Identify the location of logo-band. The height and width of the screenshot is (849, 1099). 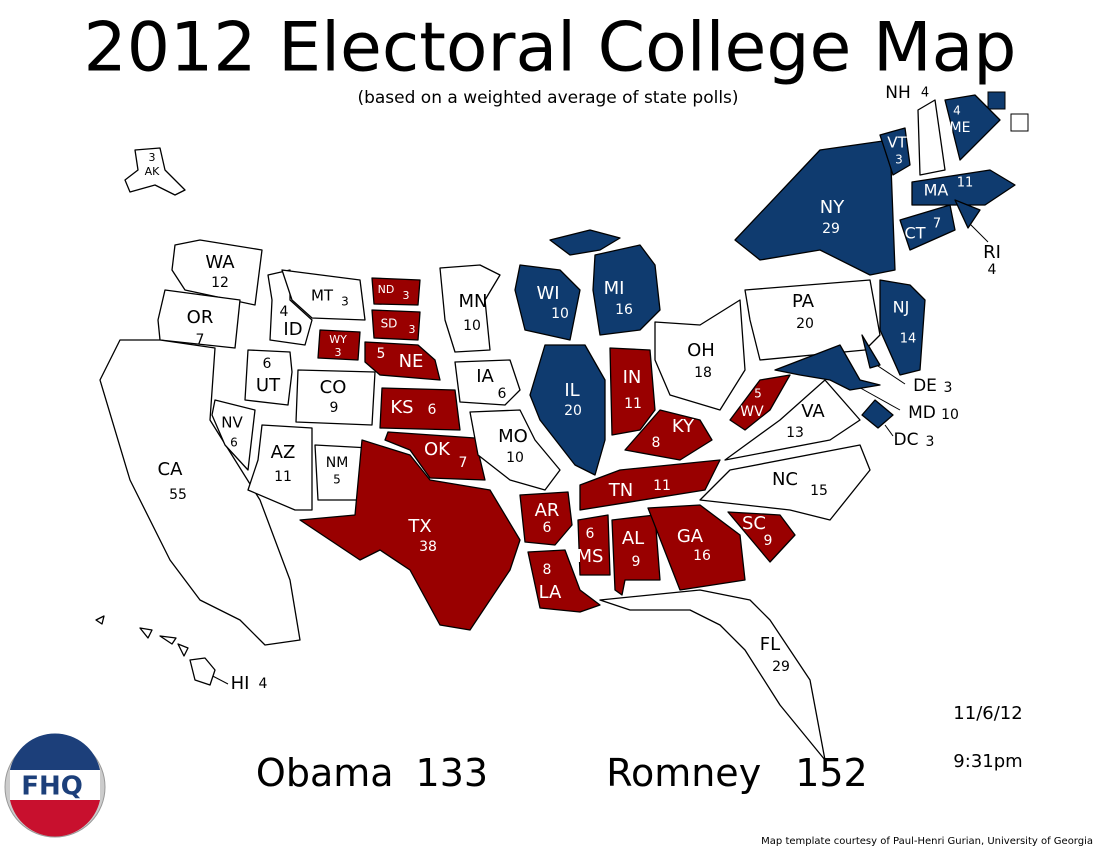
(55, 785).